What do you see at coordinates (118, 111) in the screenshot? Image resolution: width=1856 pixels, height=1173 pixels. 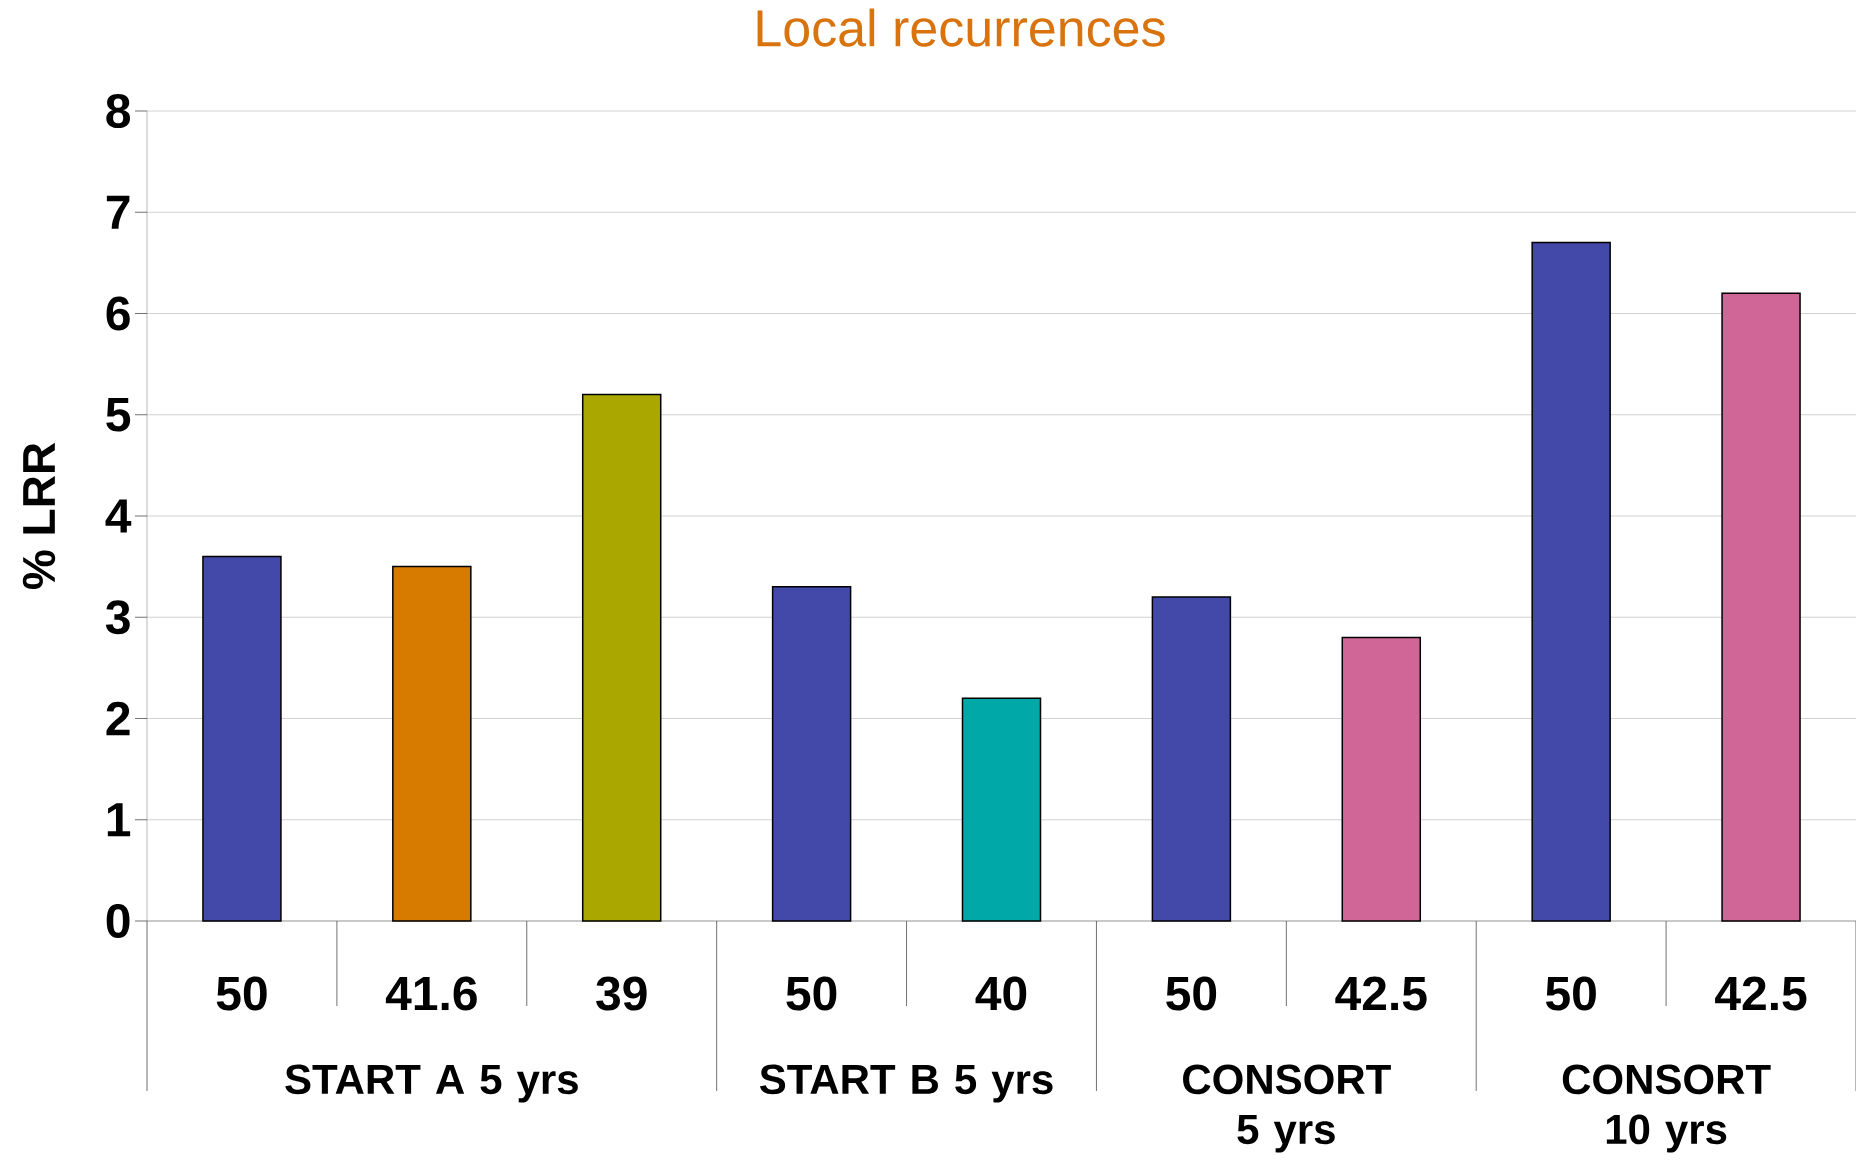 I see `y-tick-label: 8` at bounding box center [118, 111].